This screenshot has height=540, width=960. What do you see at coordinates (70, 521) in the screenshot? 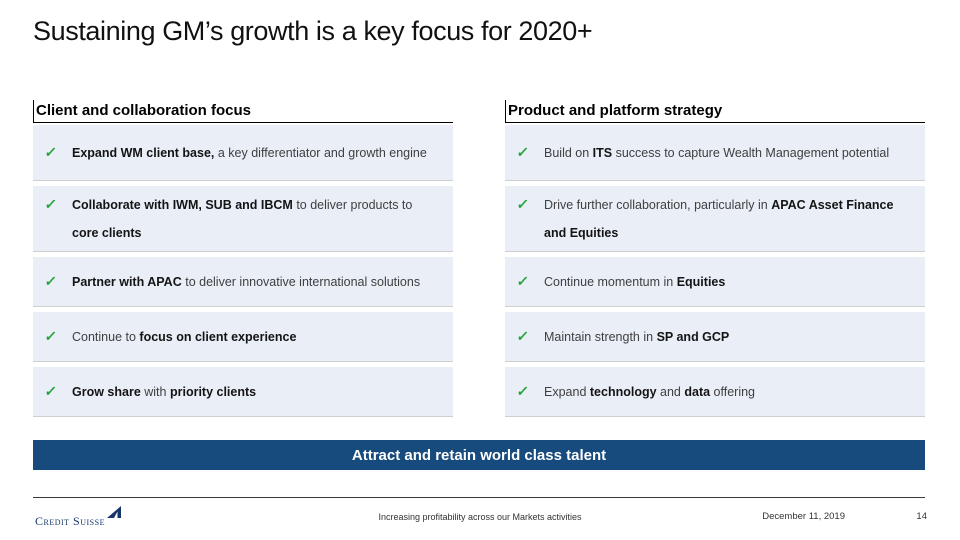
I see `logo-text: Credit Suisse` at bounding box center [70, 521].